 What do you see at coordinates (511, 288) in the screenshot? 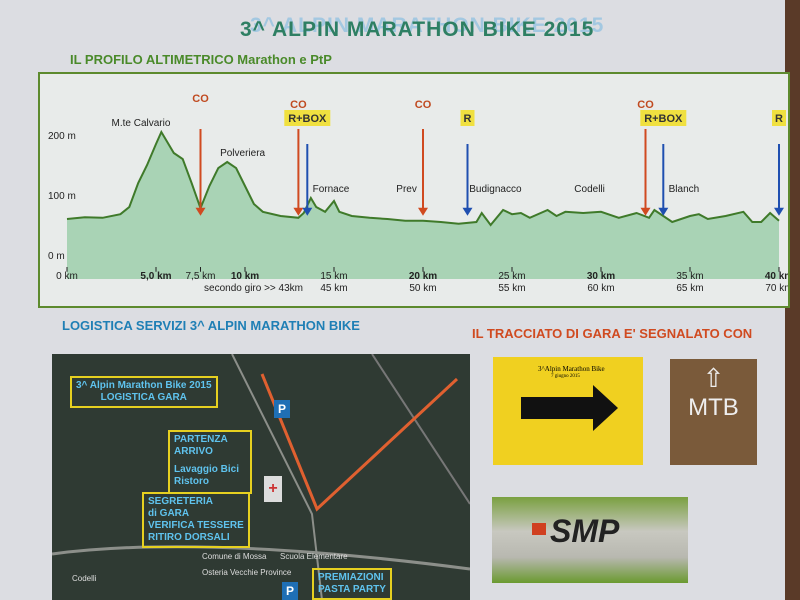
I see `x-tick-label-second-lap: 55 km` at bounding box center [511, 288].